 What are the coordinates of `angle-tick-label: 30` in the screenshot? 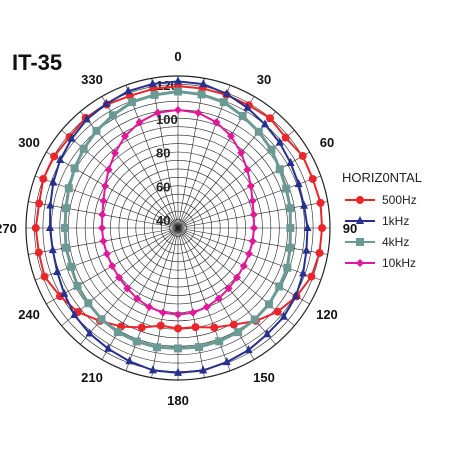 It's located at (264, 79).